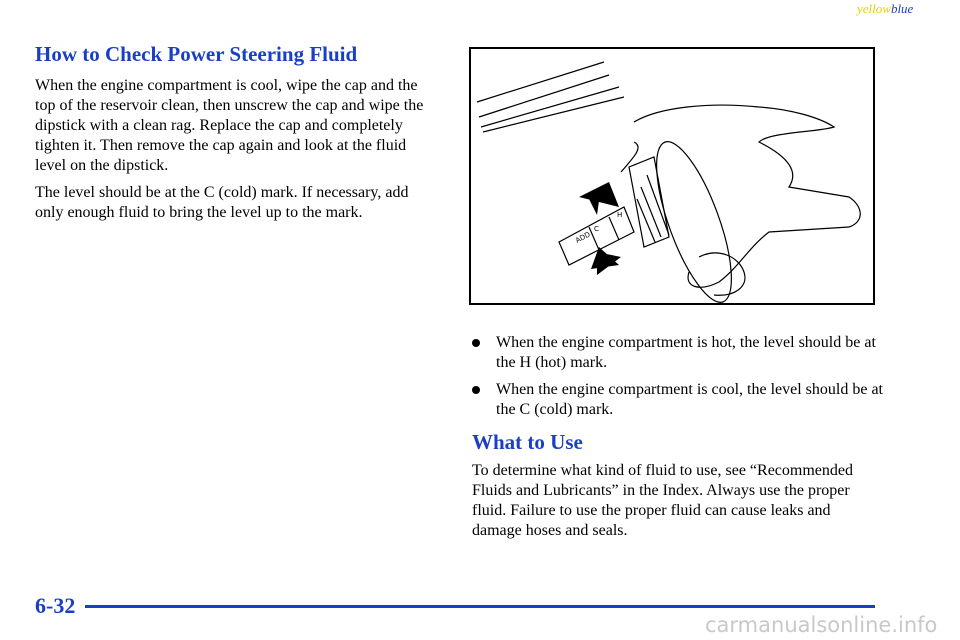  Describe the element at coordinates (196, 54) in the screenshot. I see `heading: How to Check Power Steering Fluid` at that location.